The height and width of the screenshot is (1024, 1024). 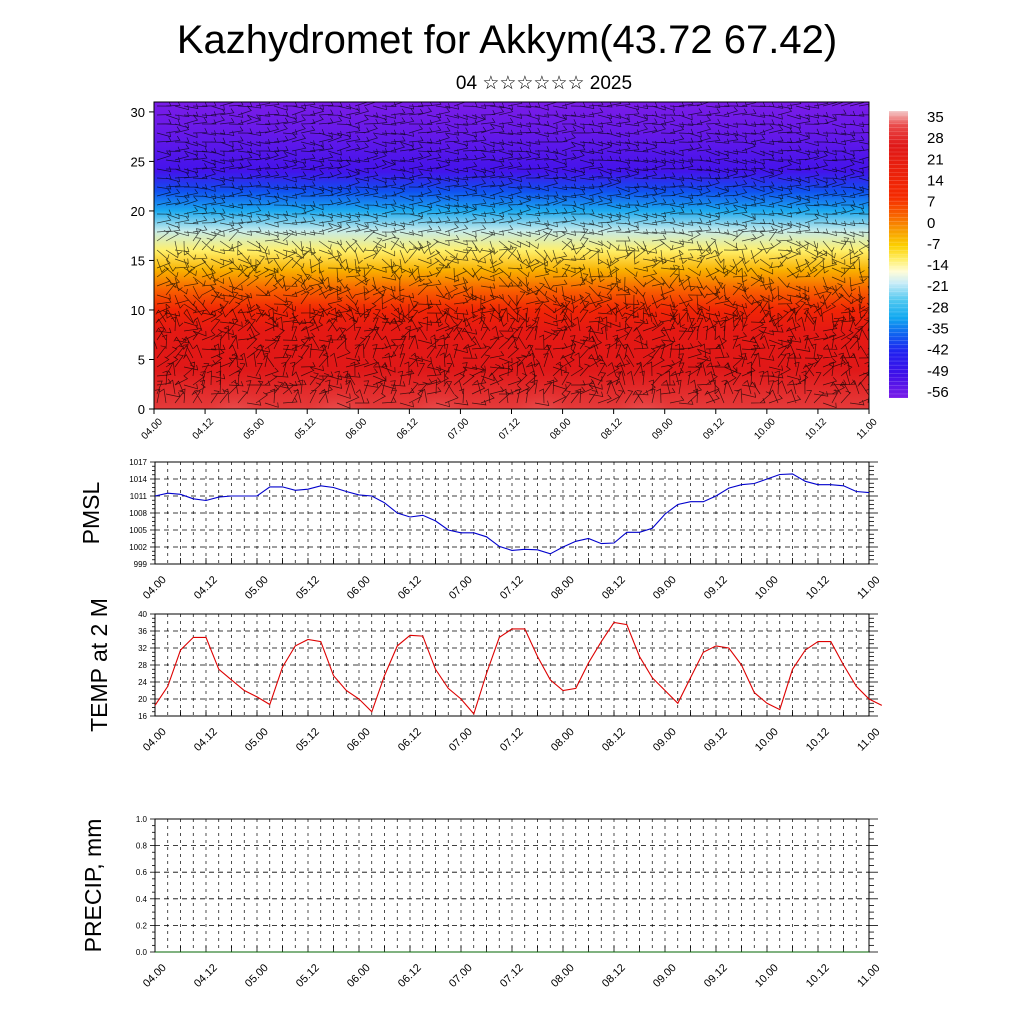 I want to click on temp-2m-xtick-label-14: 11.00, so click(x=868, y=739).